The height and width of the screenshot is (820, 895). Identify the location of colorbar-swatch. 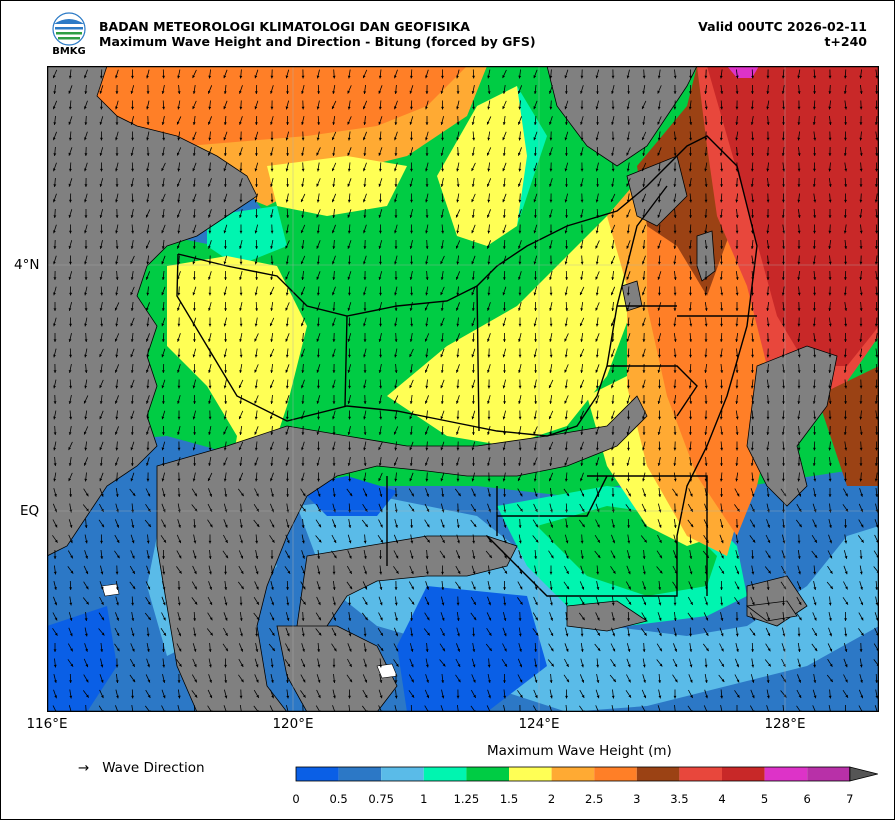
(700, 774).